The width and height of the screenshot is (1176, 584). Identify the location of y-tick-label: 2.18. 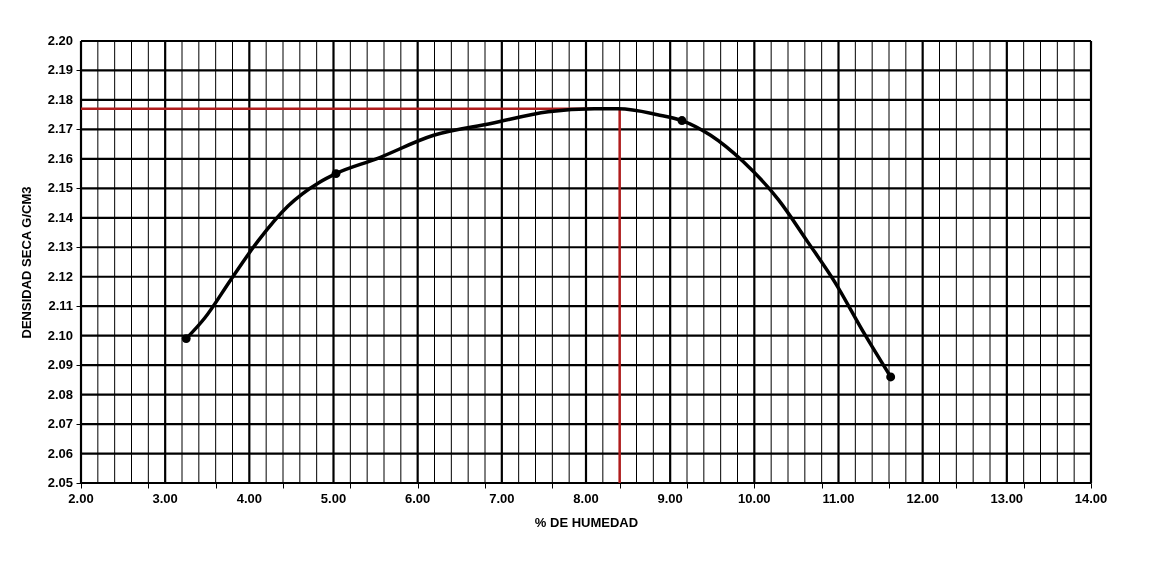
(60, 99).